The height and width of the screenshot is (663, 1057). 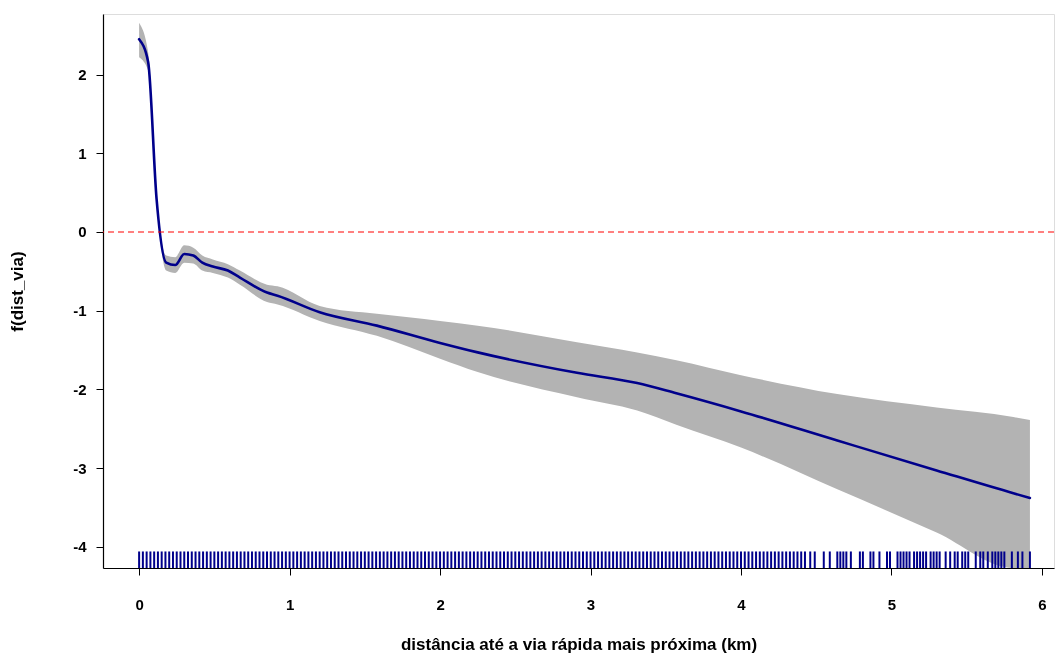 I want to click on x-axis-title: distância até a via rápida mais próxima (km), so click(x=579, y=644).